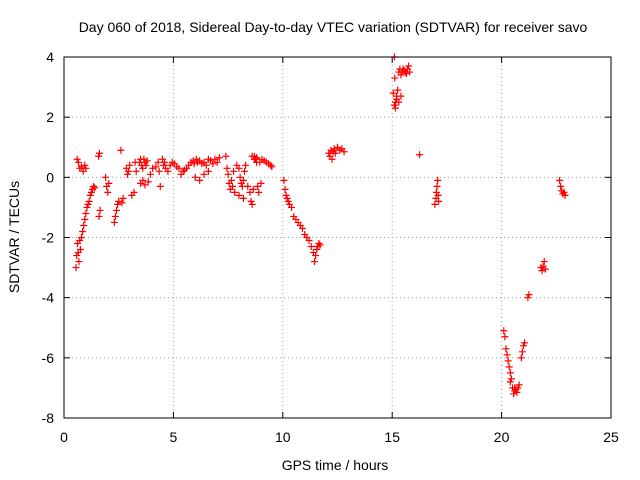 This screenshot has height=480, width=640. I want to click on y-tick-label: -2, so click(48, 238).